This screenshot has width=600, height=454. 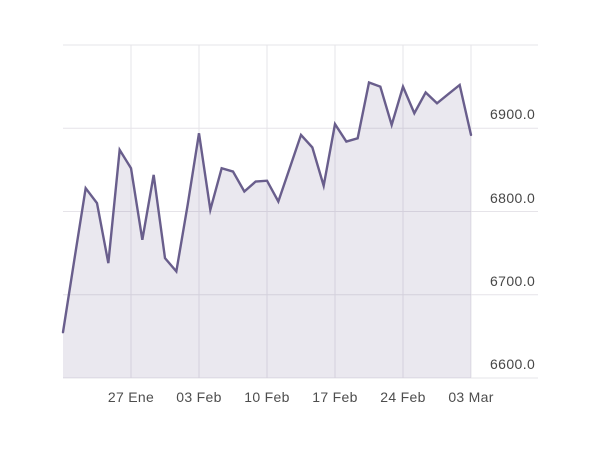 What do you see at coordinates (513, 197) in the screenshot?
I see `y-axis-tick-label: 6800.0` at bounding box center [513, 197].